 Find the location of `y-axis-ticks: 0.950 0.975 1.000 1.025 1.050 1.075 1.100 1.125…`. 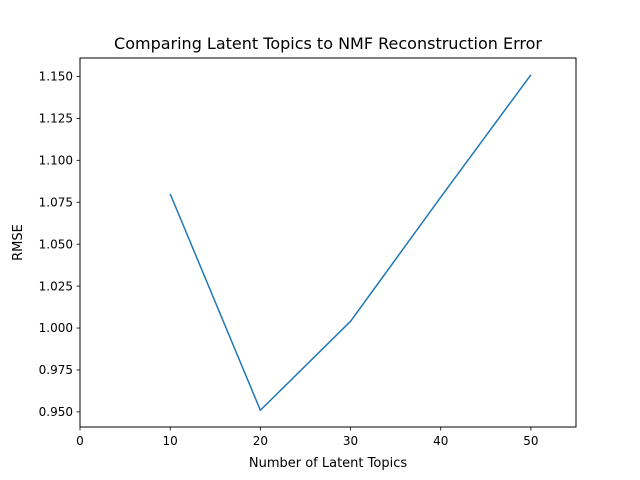

y-axis-ticks: 0.950 0.975 1.000 1.025 1.050 1.075 1.100 1.125… is located at coordinates (59, 244).